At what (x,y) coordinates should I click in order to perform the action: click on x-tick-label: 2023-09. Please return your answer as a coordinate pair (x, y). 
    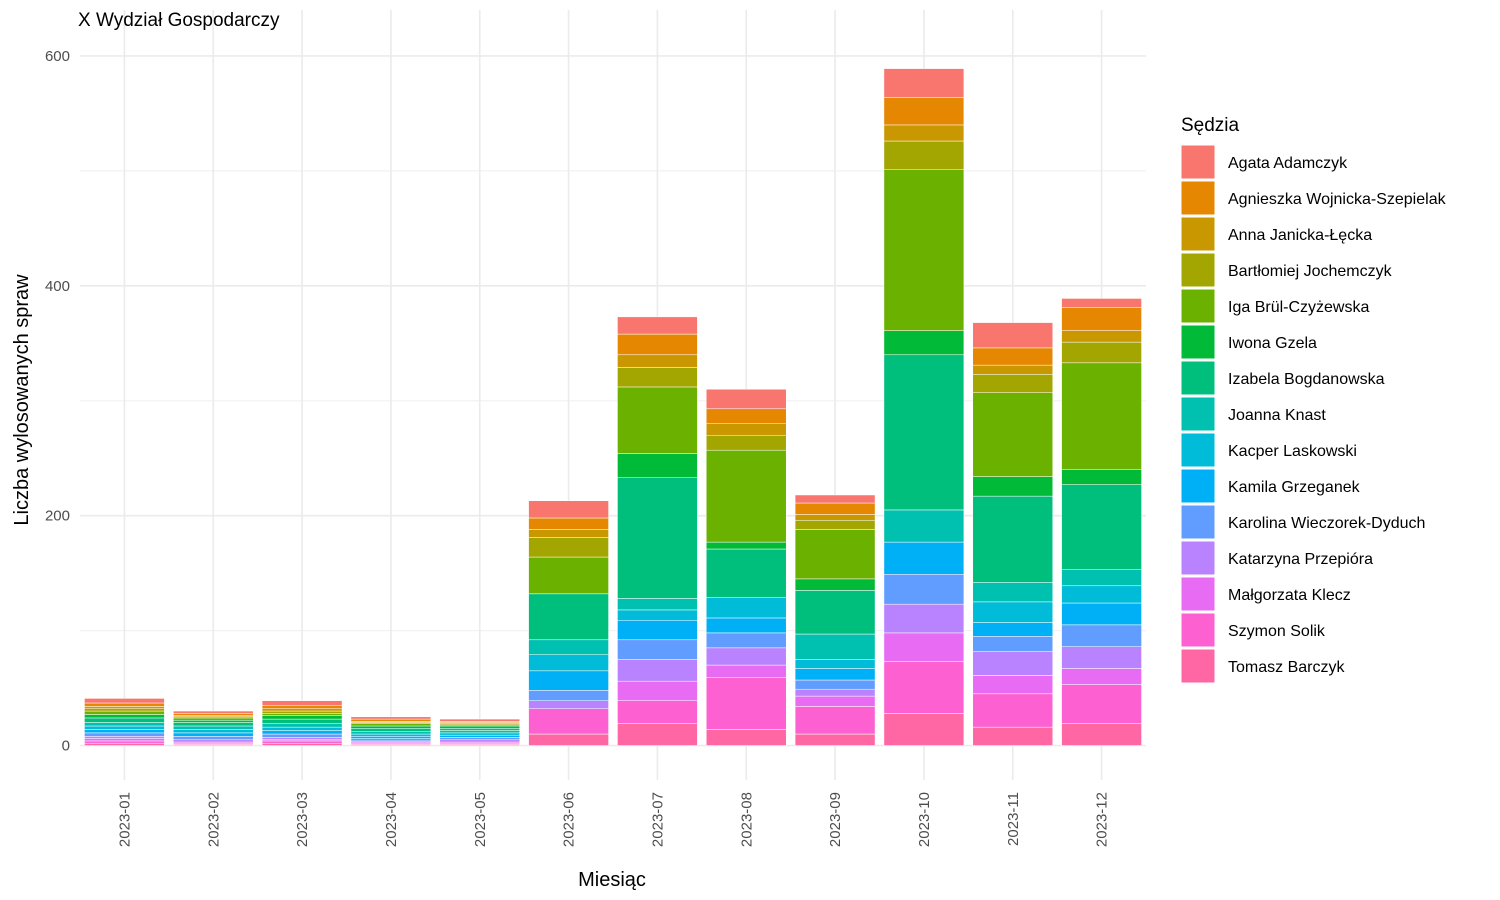
    Looking at the image, I should click on (835, 819).